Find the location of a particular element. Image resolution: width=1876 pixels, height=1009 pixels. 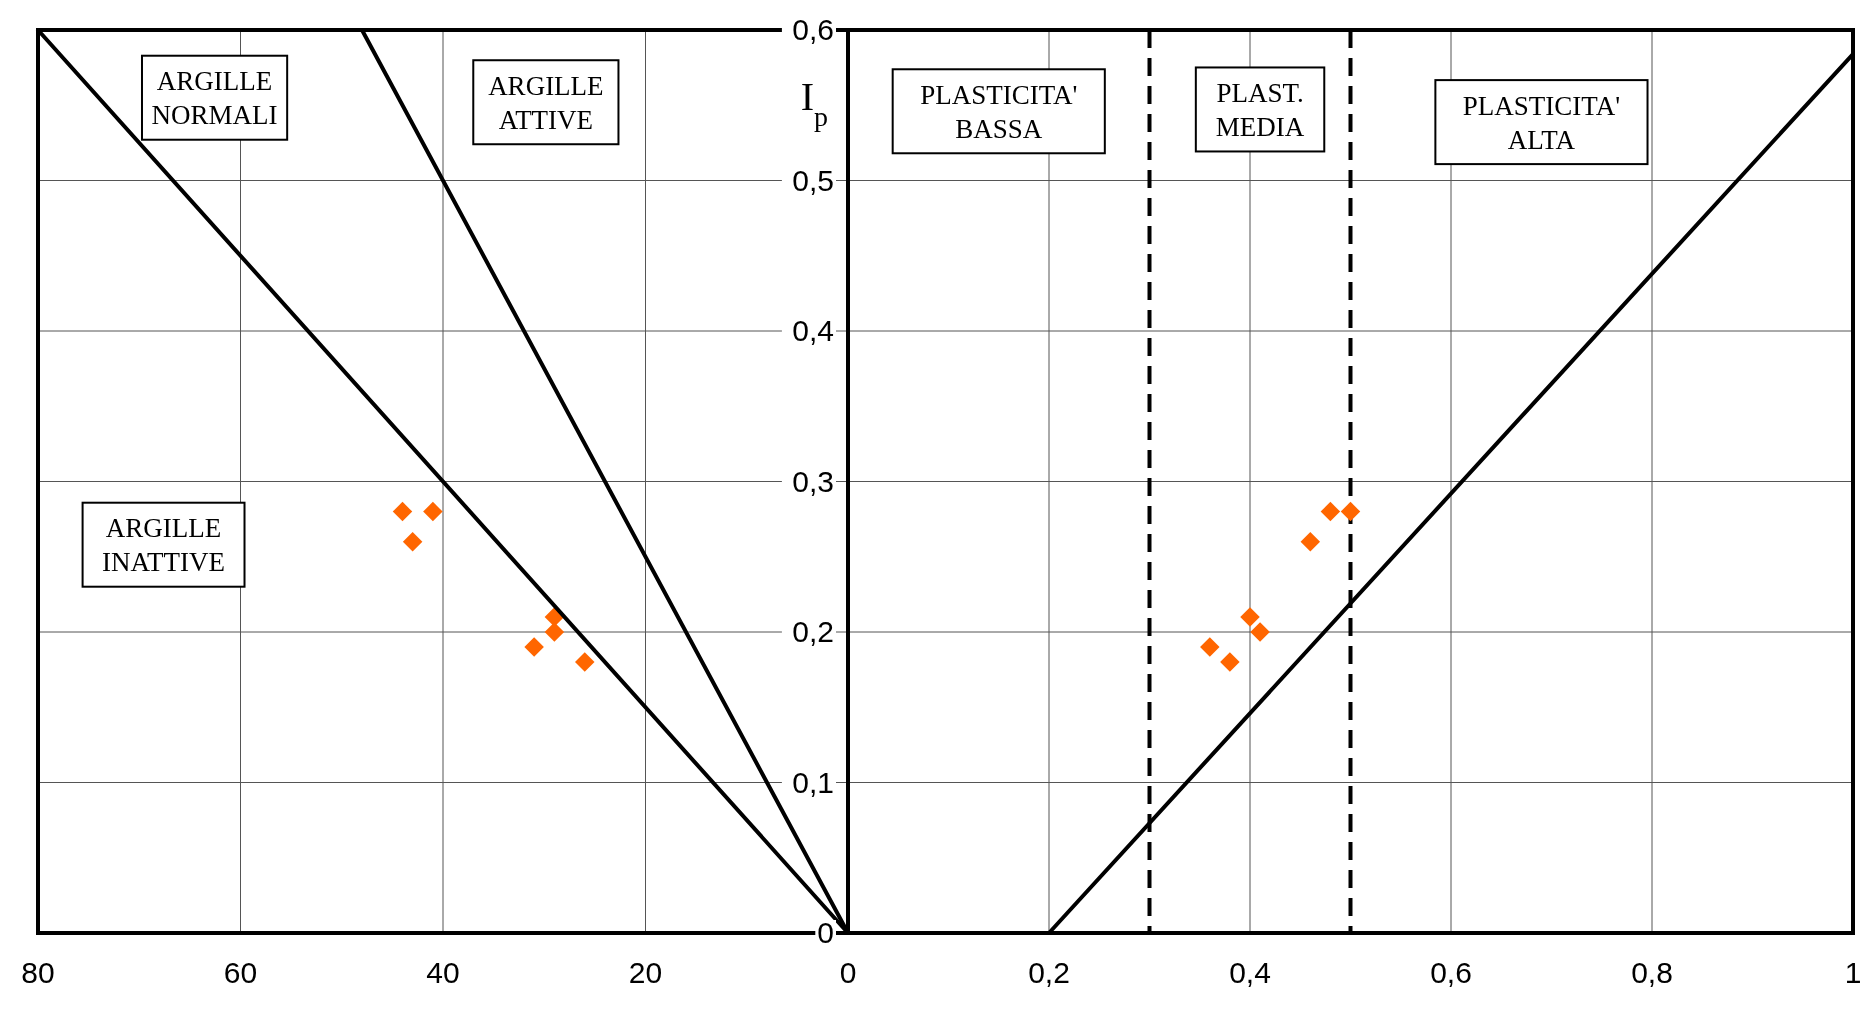

x-tick-label: 80 is located at coordinates (38, 972).